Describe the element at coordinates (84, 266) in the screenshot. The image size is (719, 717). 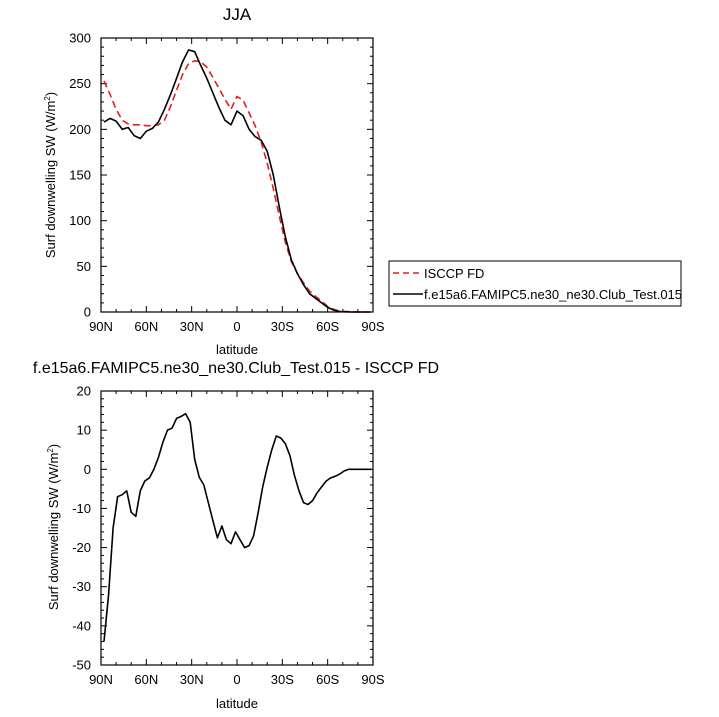
I see `top-y-tick-label: 50` at that location.